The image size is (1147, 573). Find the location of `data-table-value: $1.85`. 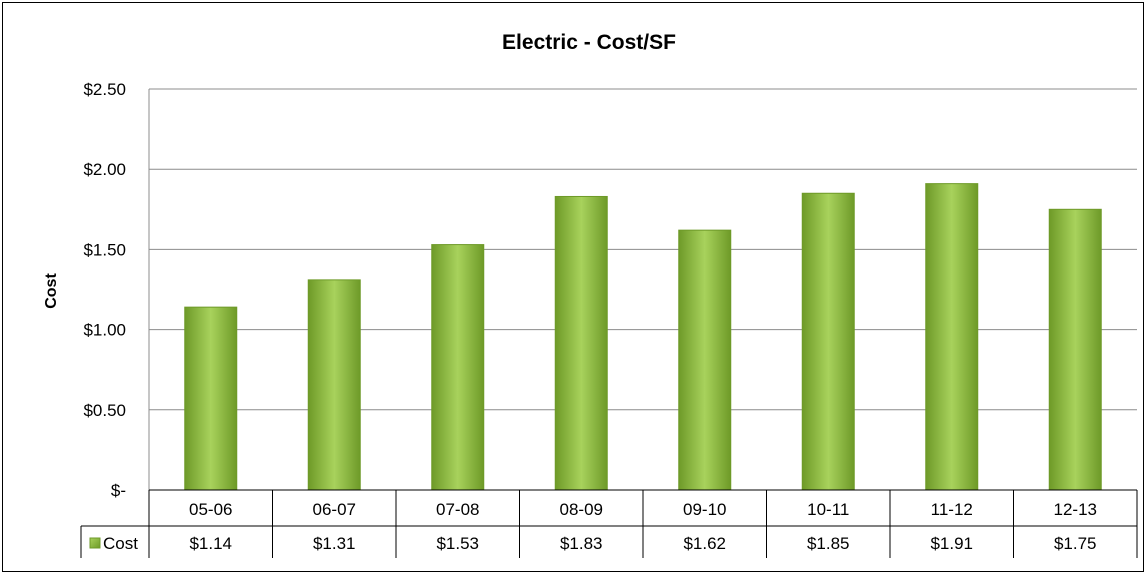

data-table-value: $1.85 is located at coordinates (828, 543).